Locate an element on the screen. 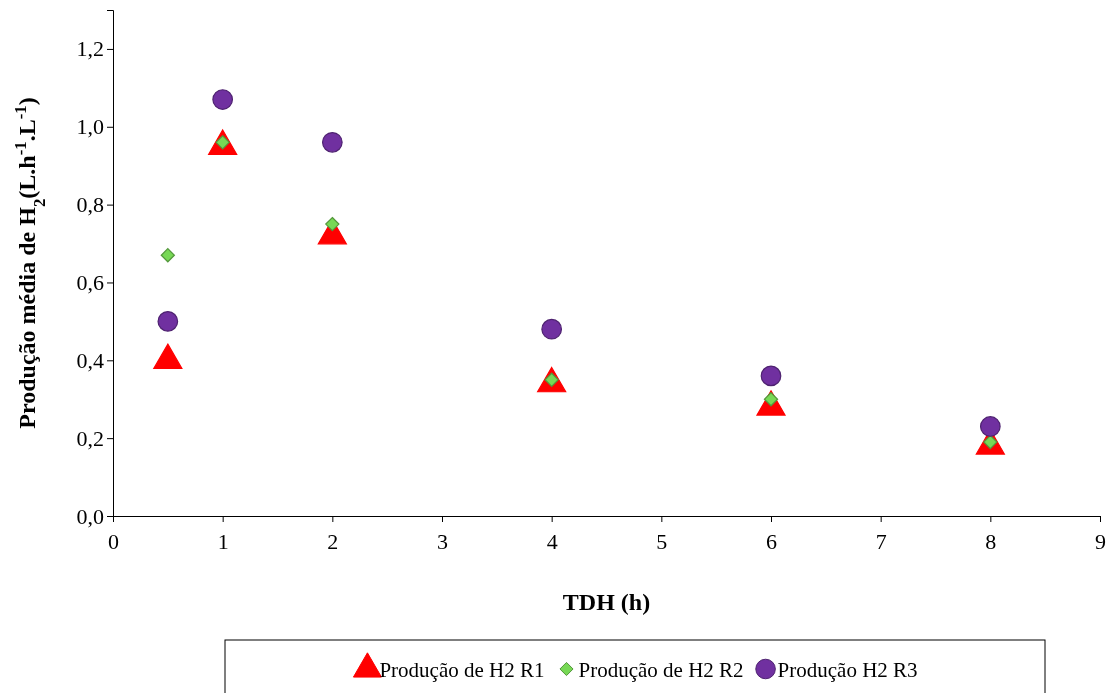 This screenshot has width=1110, height=693. legend-label: Produção H2 R3 is located at coordinates (847, 670).